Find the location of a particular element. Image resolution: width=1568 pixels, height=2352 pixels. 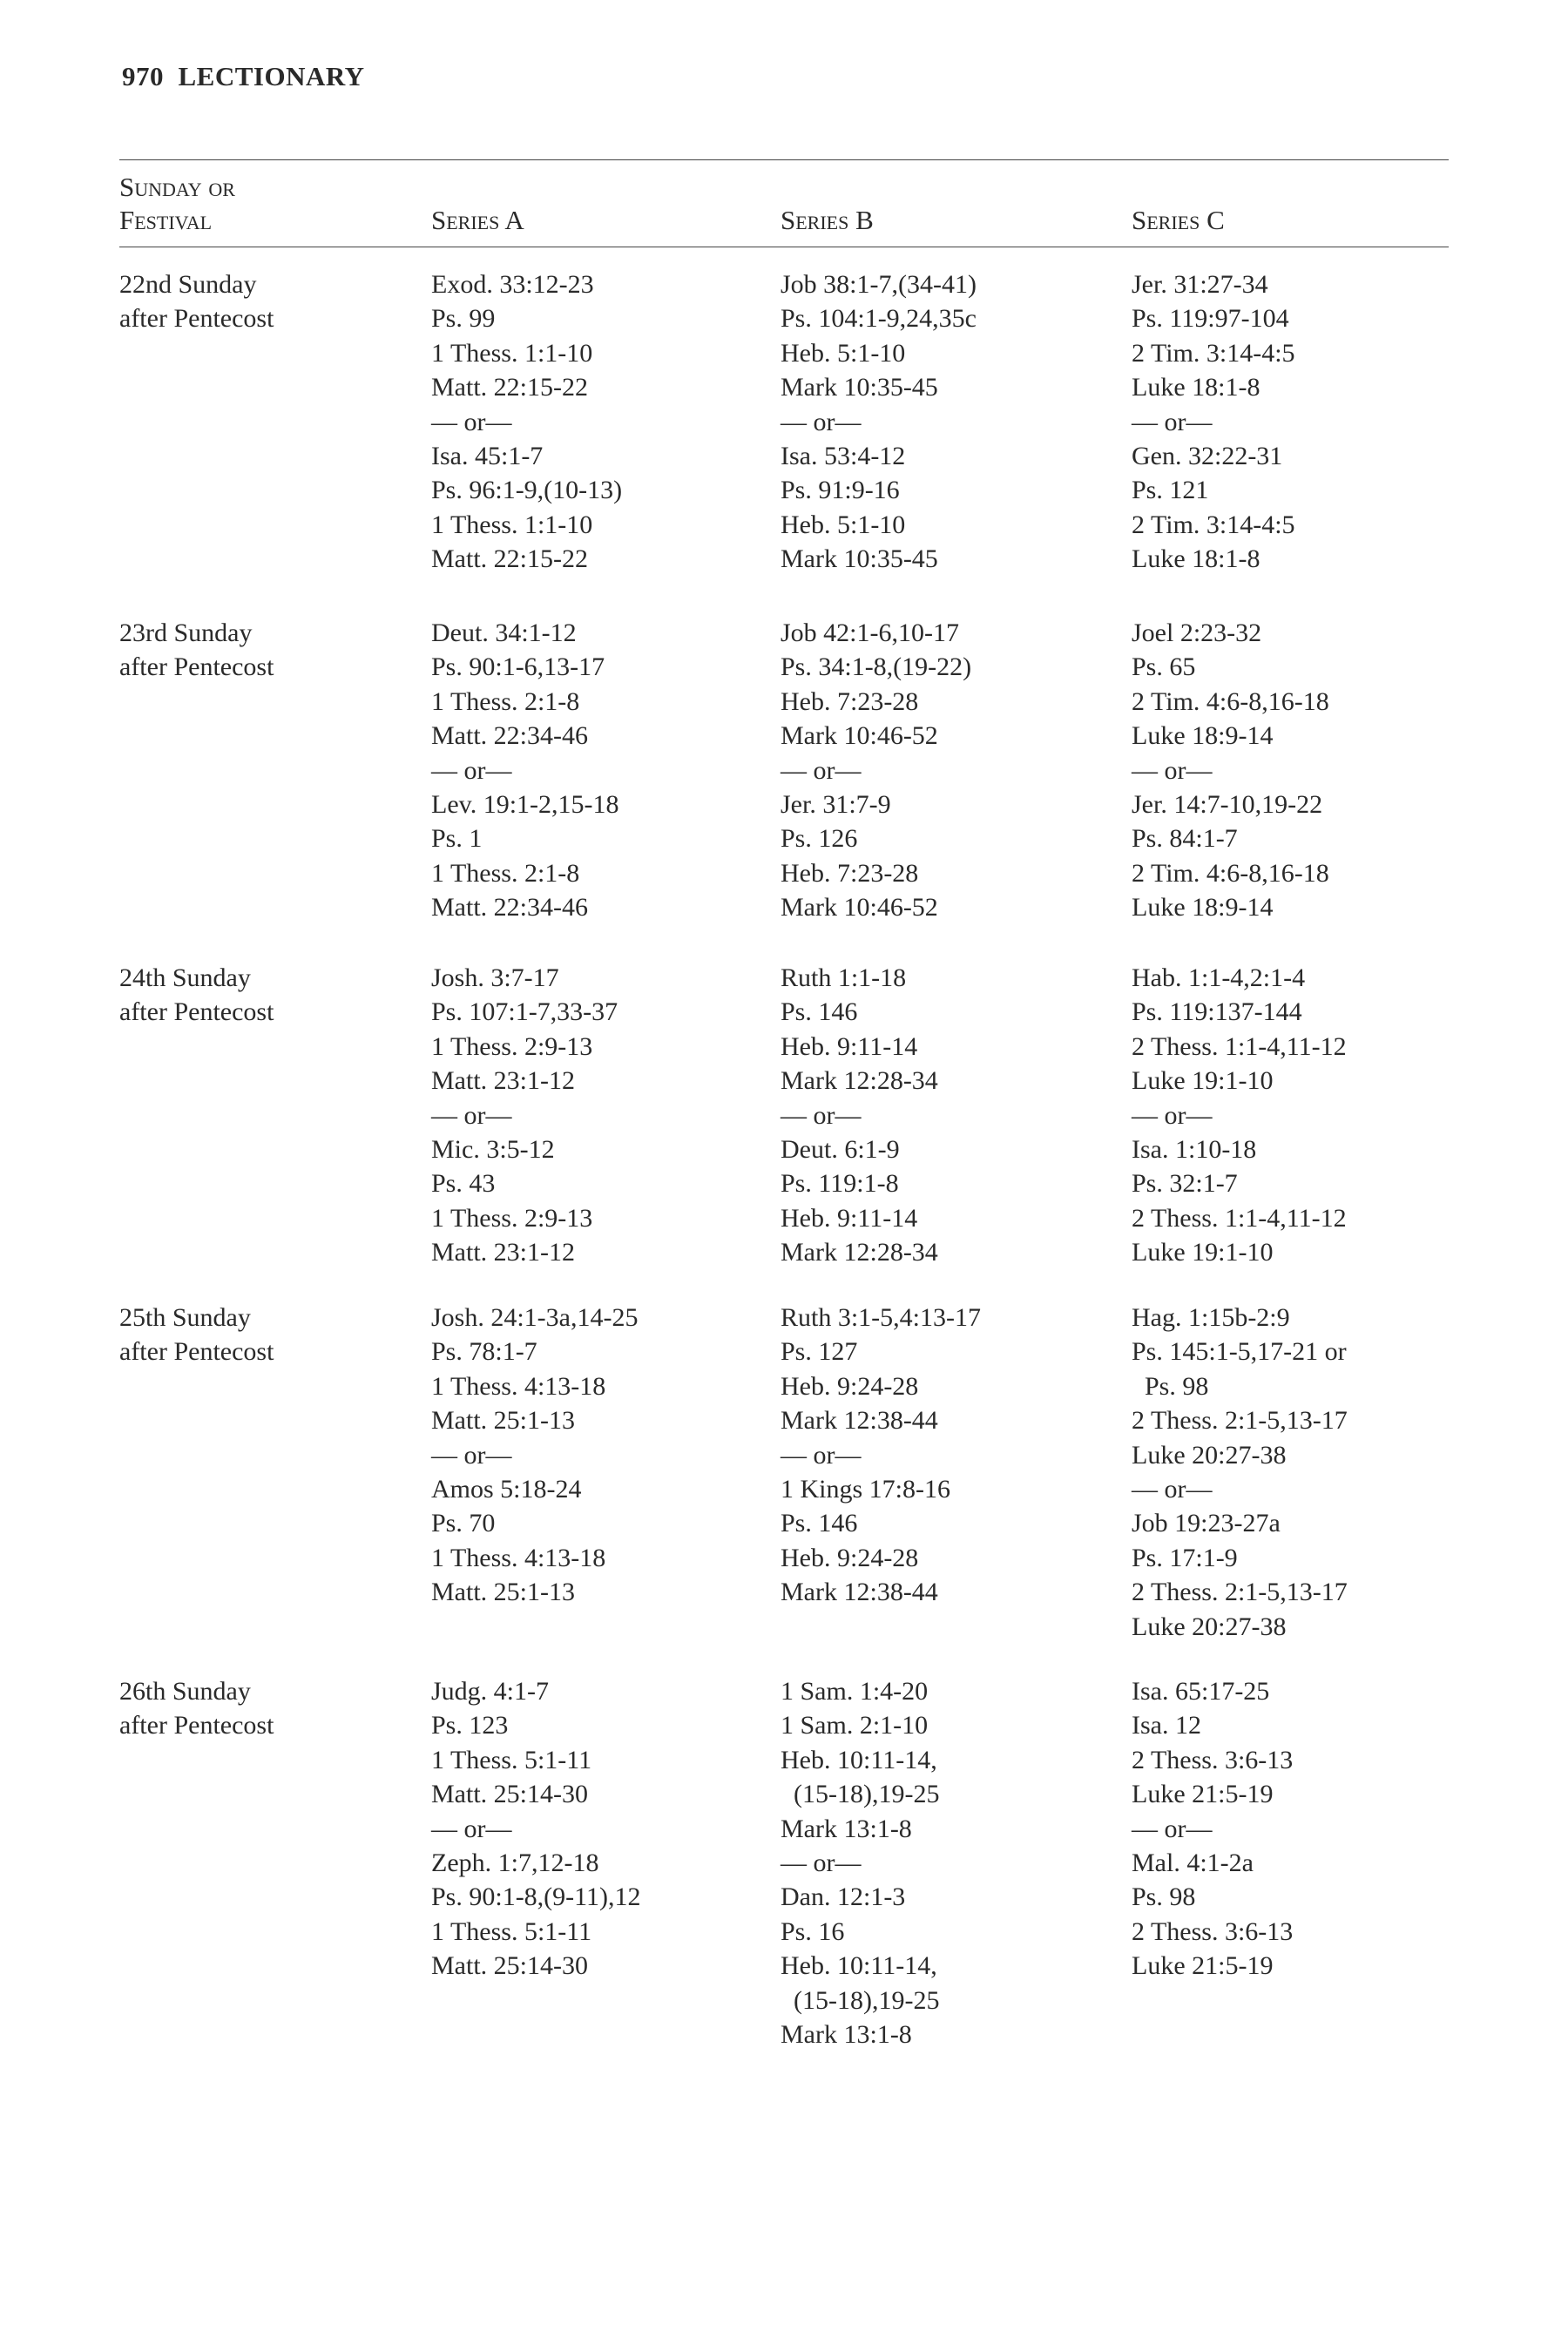

reading: Mark 12:28-34 is located at coordinates (859, 1252).